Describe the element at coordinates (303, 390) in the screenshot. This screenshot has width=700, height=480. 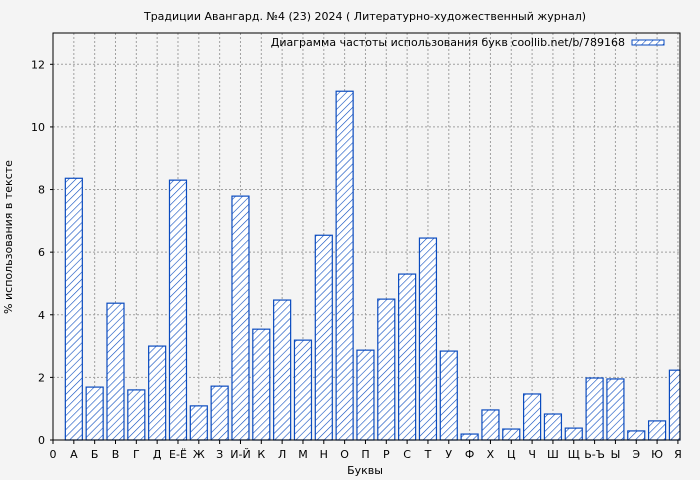
I see `bar-М` at that location.